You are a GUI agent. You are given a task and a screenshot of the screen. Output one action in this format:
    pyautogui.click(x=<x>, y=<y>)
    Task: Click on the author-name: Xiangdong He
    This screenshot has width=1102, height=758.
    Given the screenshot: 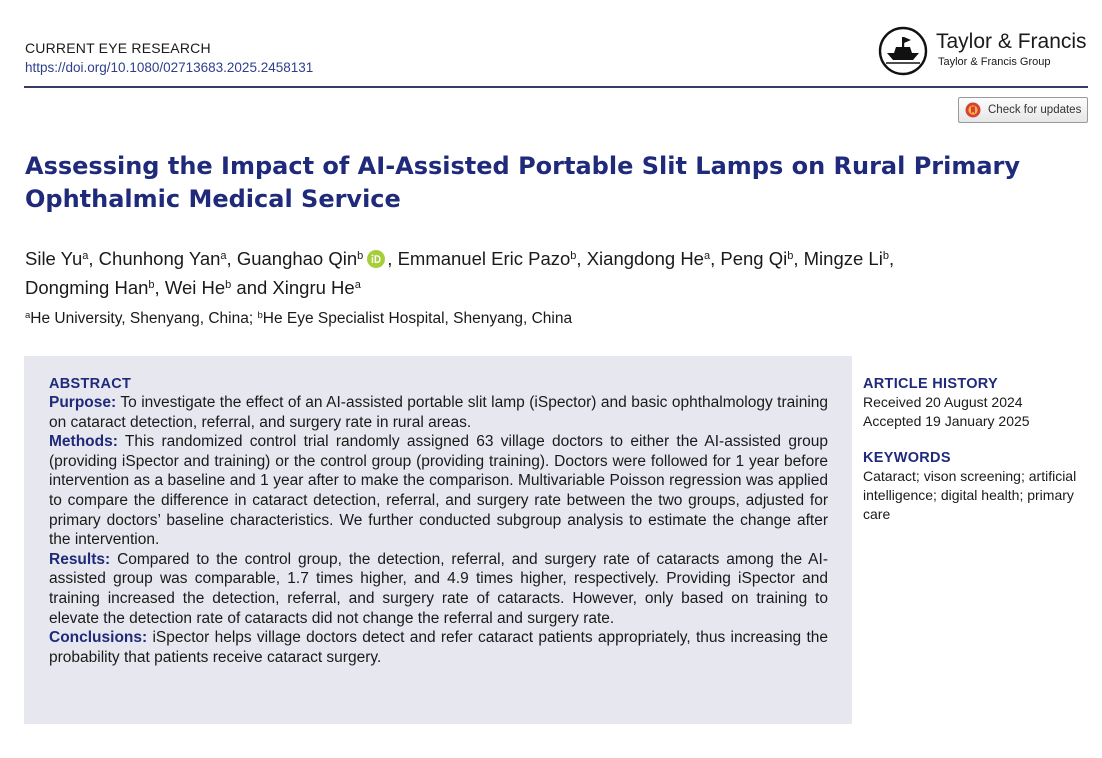 What is the action you would take?
    pyautogui.click(x=645, y=258)
    